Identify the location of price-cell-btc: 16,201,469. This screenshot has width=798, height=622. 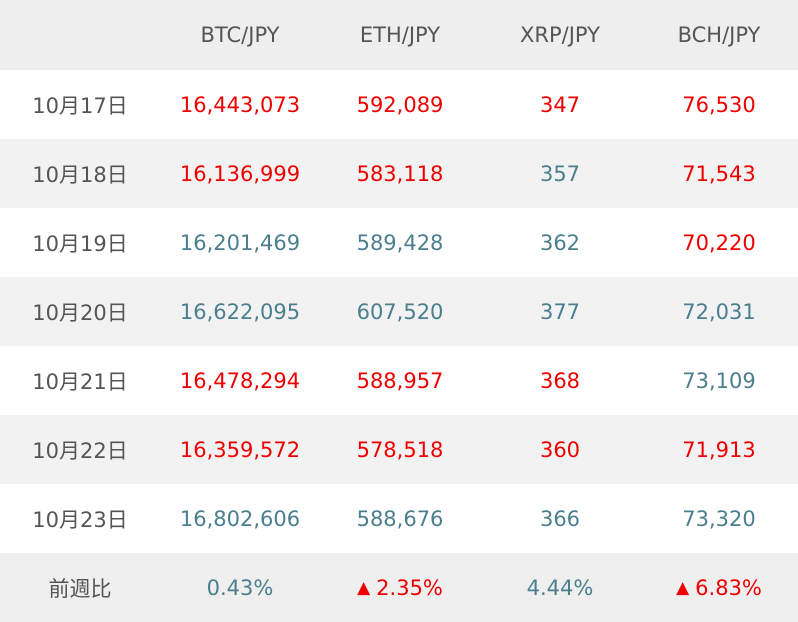
(240, 242).